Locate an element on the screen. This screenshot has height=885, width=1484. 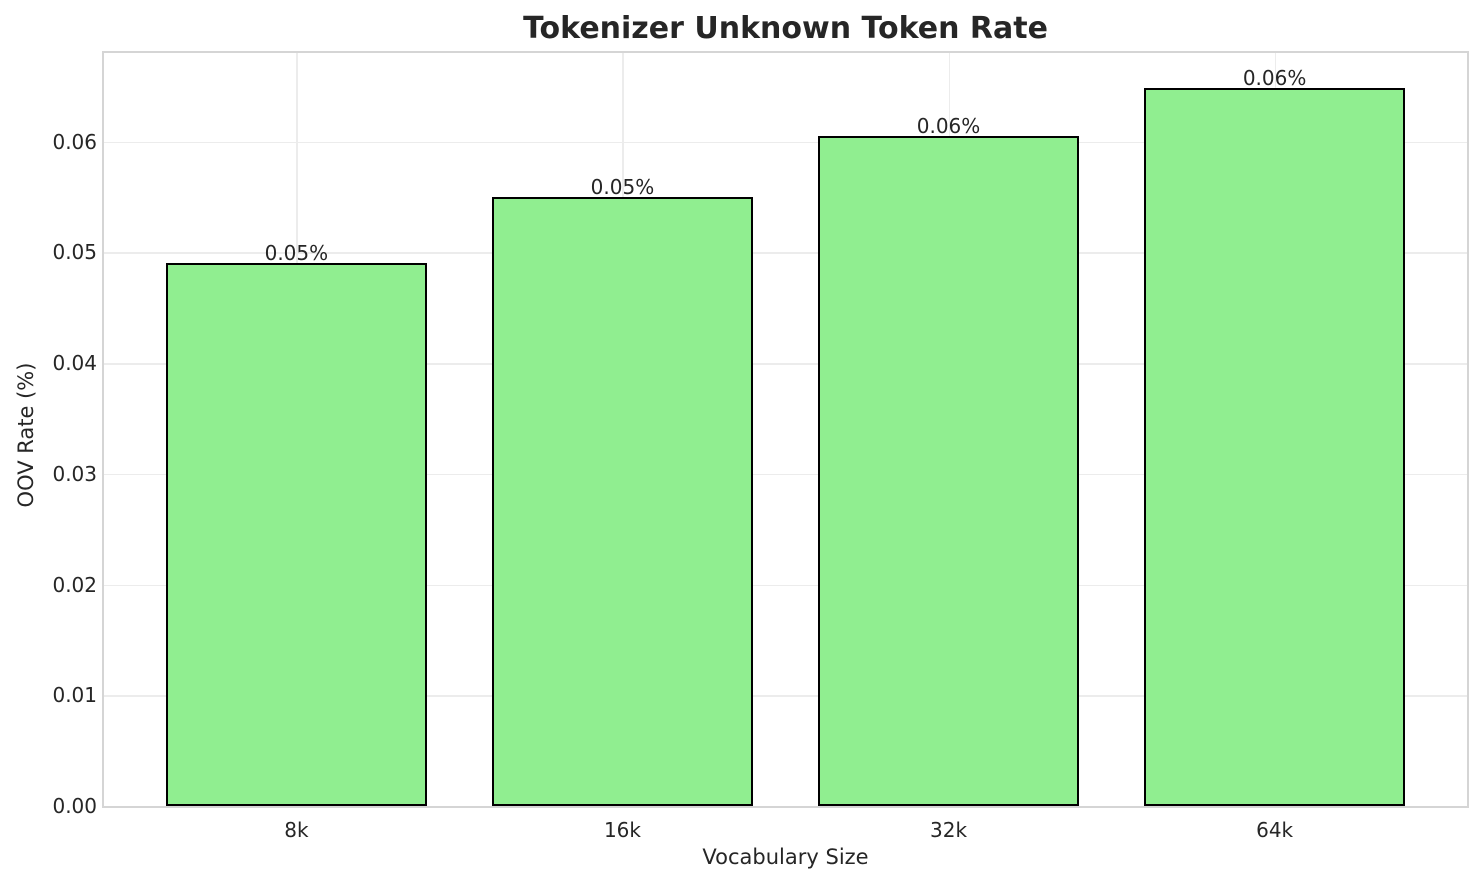
x-tick-label: 8k is located at coordinates (296, 830).